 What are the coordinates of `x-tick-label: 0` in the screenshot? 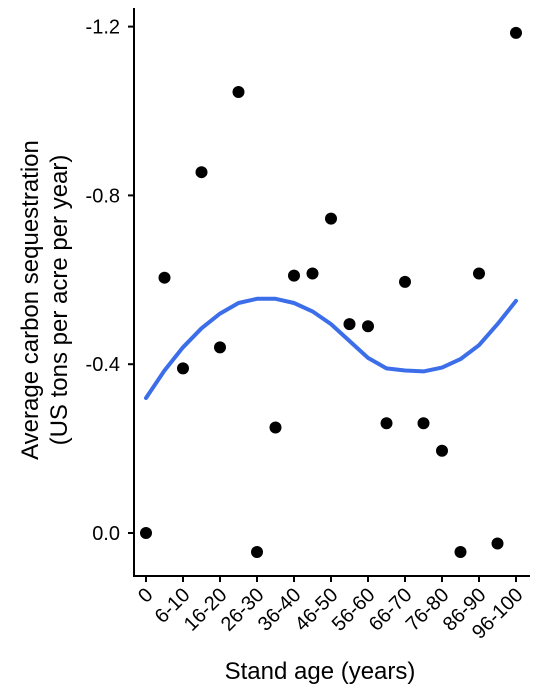 It's located at (145, 595).